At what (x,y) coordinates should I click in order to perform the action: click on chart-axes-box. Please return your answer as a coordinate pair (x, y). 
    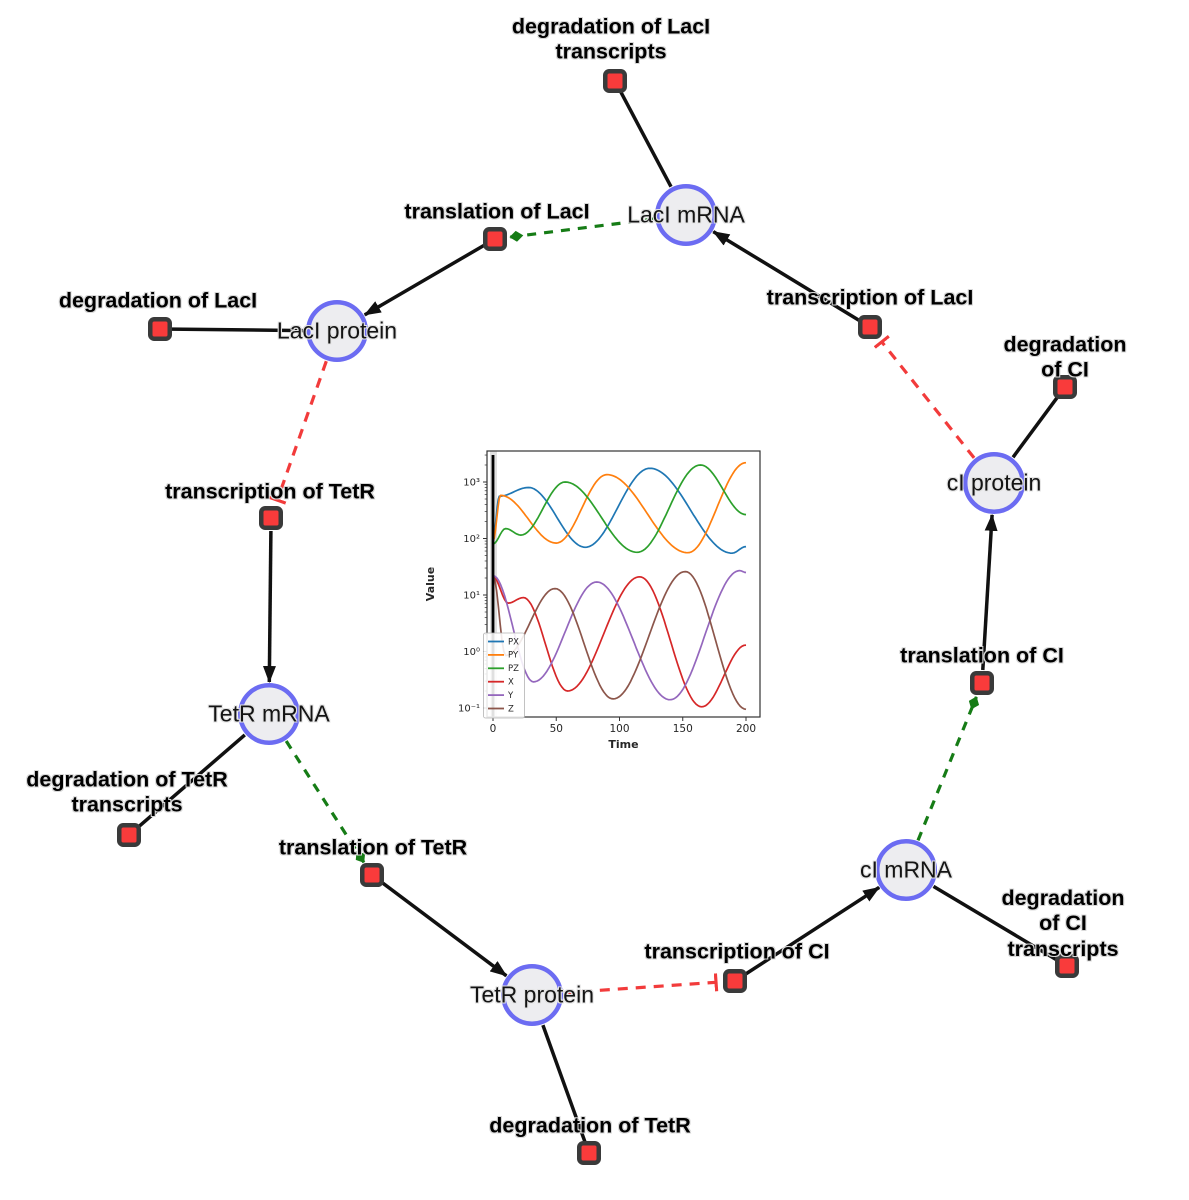
    Looking at the image, I should click on (623, 584).